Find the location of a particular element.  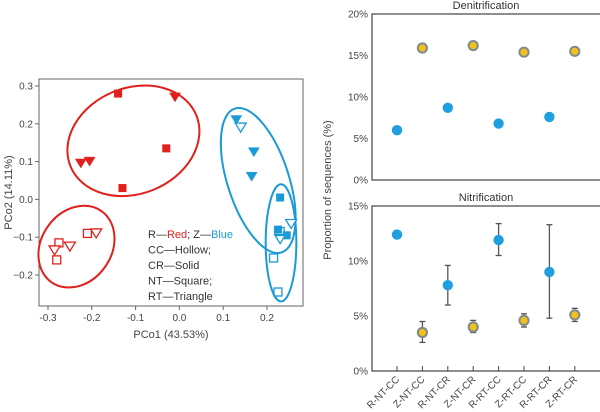

y-tick-label: 0.1 is located at coordinates (26, 162).